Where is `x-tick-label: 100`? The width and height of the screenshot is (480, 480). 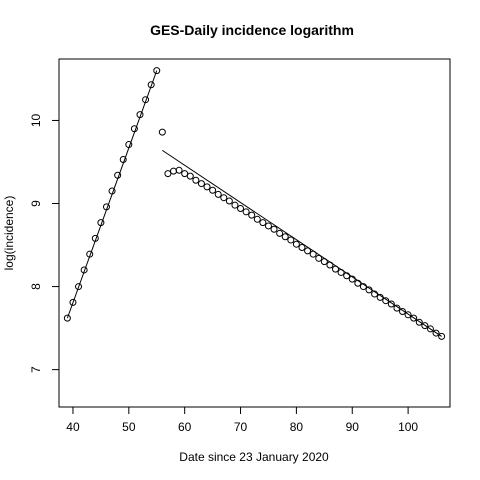 x-tick-label: 100 is located at coordinates (408, 427).